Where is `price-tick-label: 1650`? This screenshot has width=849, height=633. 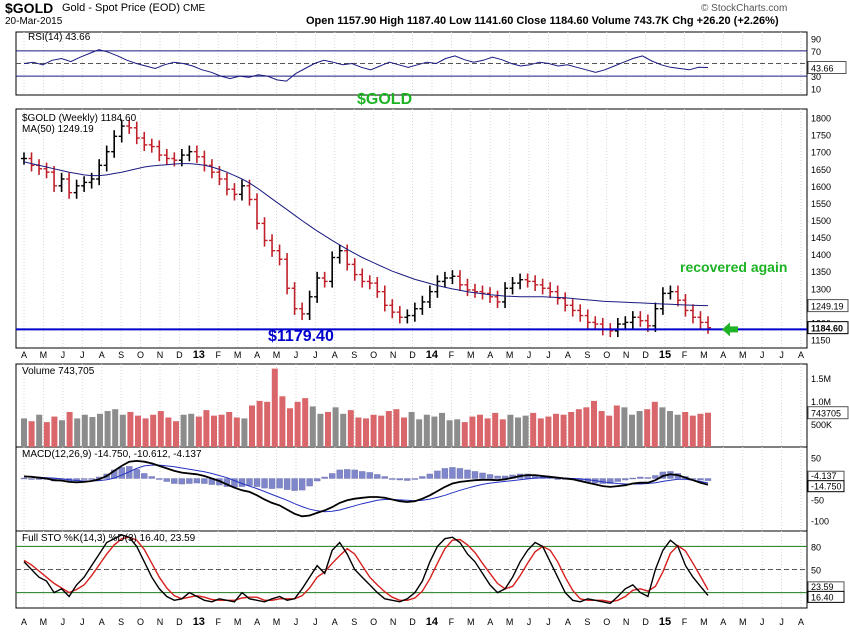 price-tick-label: 1650 is located at coordinates (821, 170).